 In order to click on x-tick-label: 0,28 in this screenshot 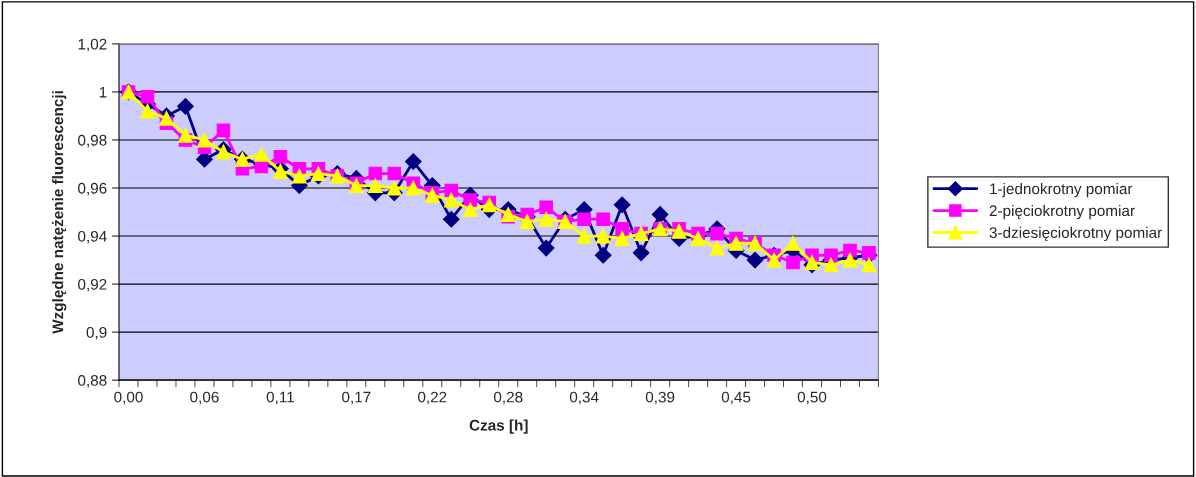, I will do `click(508, 398)`.